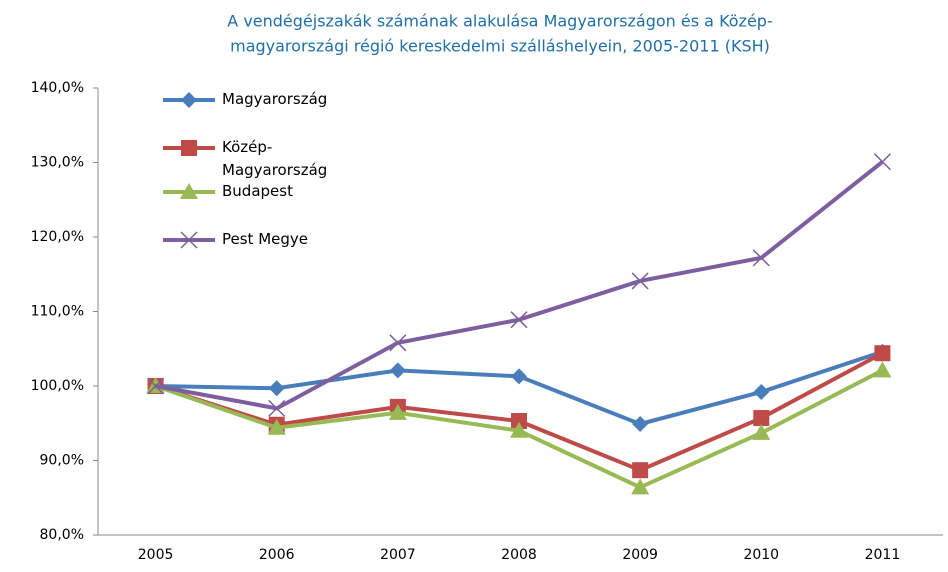 This screenshot has height=572, width=948. Describe the element at coordinates (62, 535) in the screenshot. I see `y-tick-label: 80,0%` at that location.